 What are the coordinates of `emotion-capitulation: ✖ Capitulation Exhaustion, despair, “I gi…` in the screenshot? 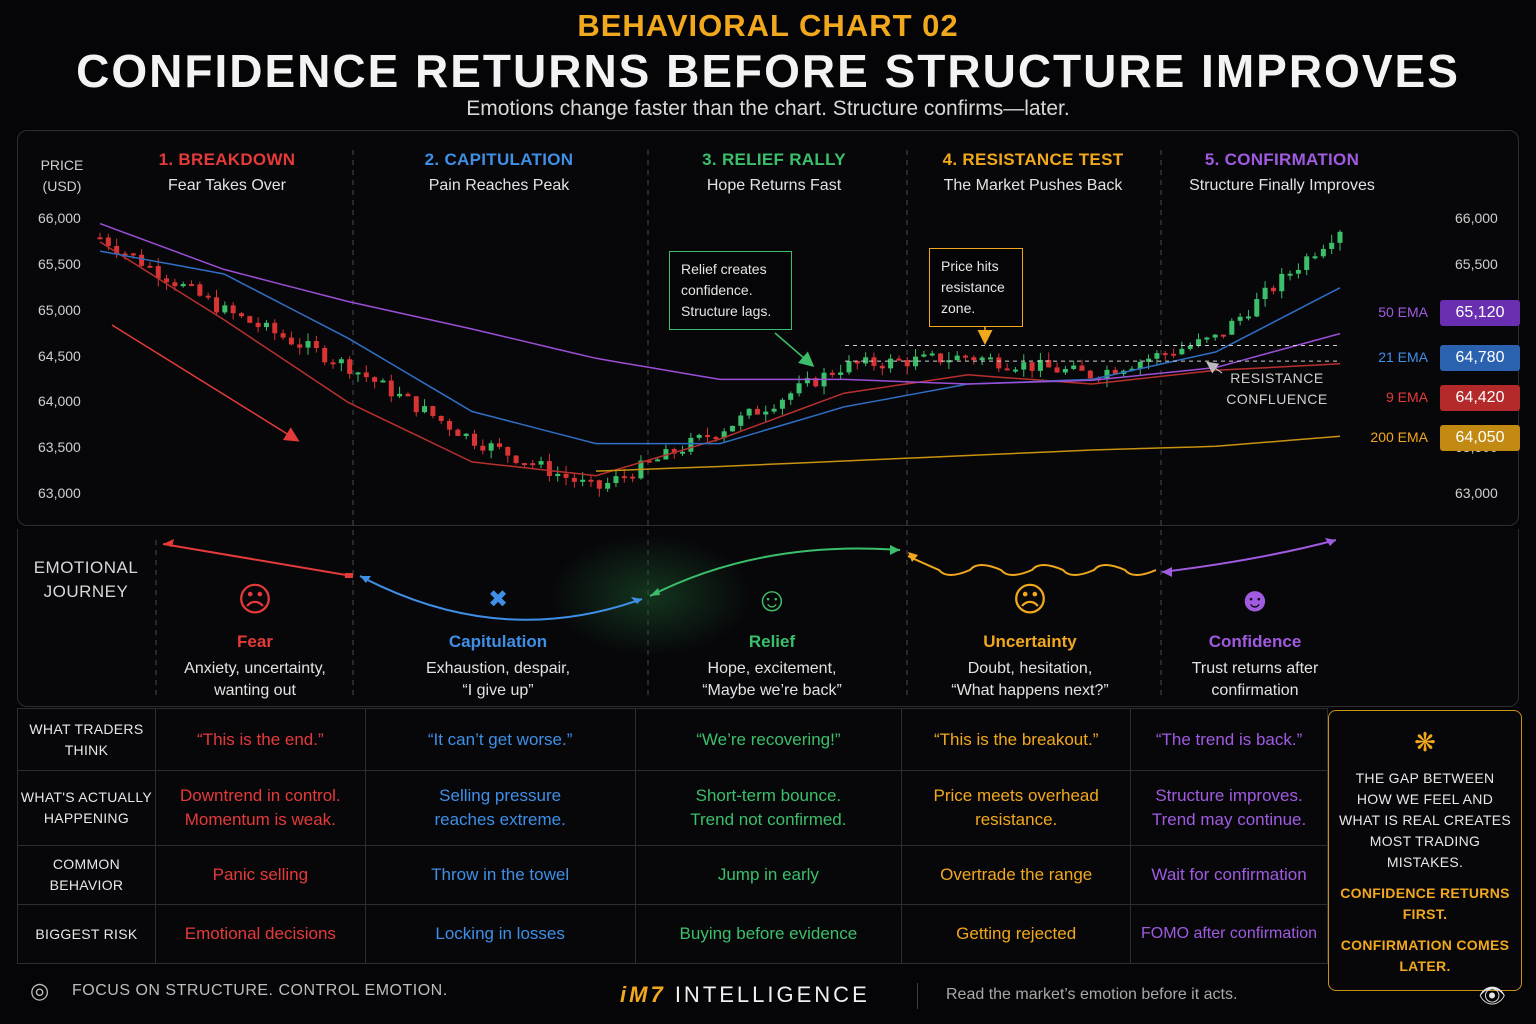 It's located at (498, 641).